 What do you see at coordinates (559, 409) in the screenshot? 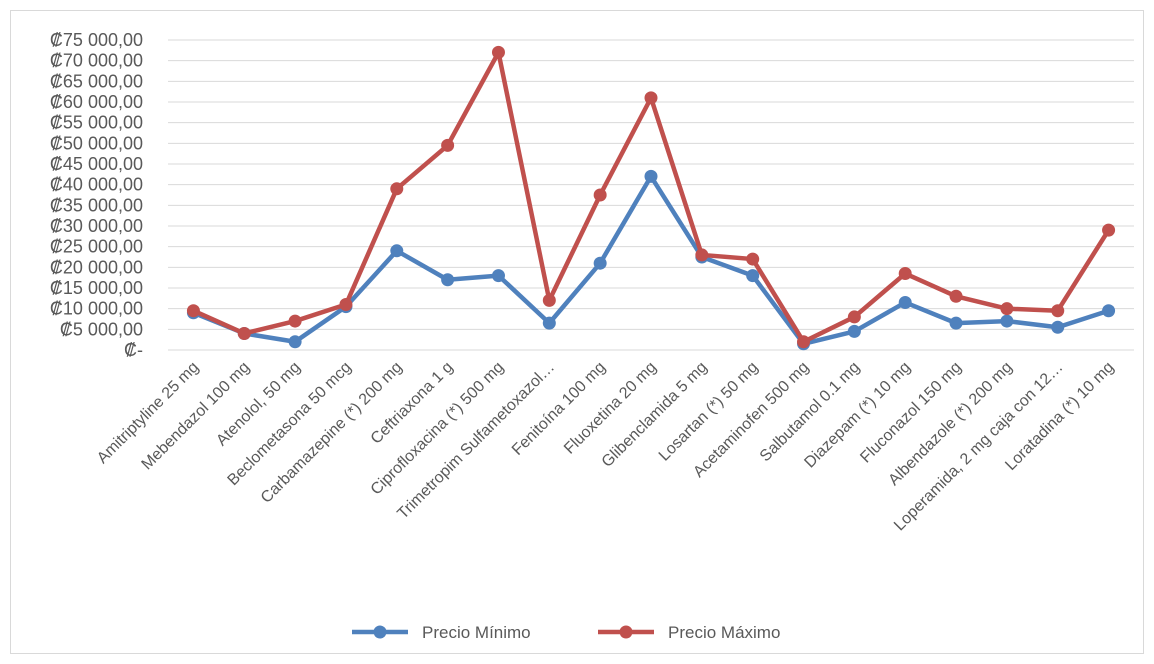
I see `x-tick-label: Fenitoína 100 mg` at bounding box center [559, 409].